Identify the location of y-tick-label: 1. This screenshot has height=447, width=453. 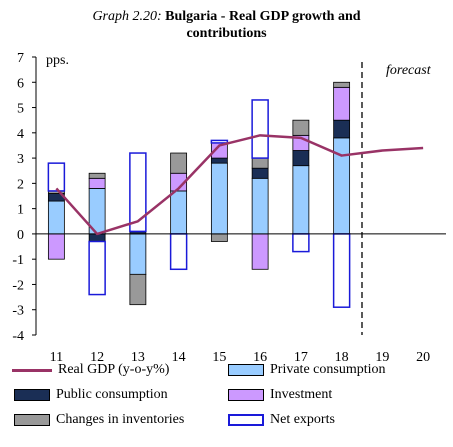
(20, 210).